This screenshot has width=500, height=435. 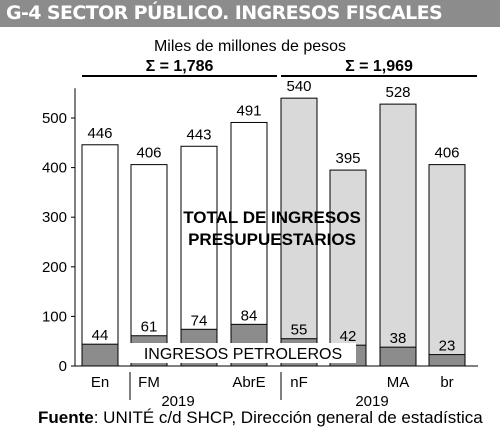 What do you see at coordinates (397, 92) in the screenshot?
I see `bar-total-value: 528` at bounding box center [397, 92].